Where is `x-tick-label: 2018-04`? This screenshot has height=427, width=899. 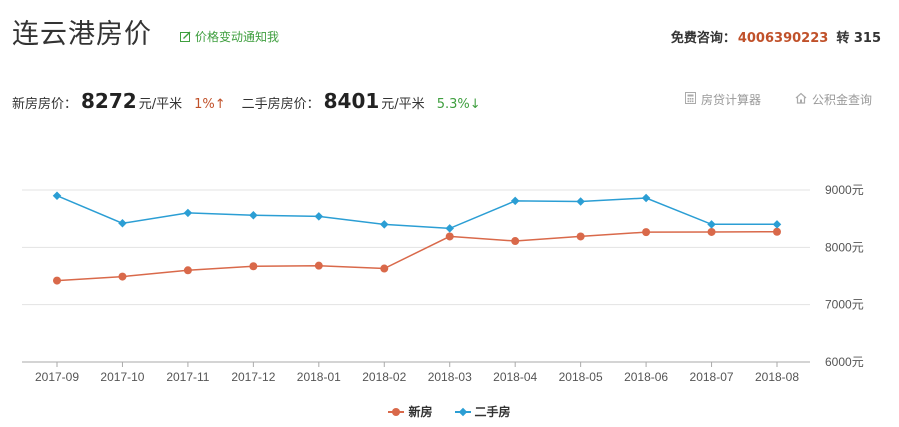
x-tick-label: 2018-04 is located at coordinates (515, 377).